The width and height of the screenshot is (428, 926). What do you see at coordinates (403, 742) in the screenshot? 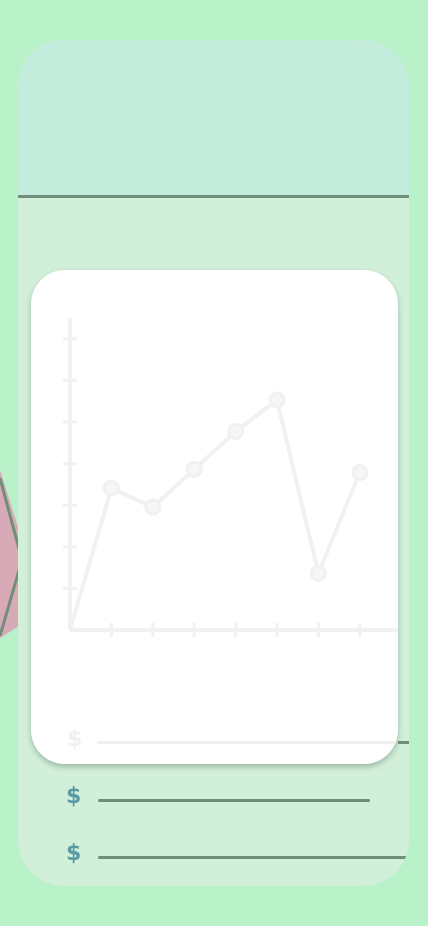
I see `hidden-row-line` at bounding box center [403, 742].